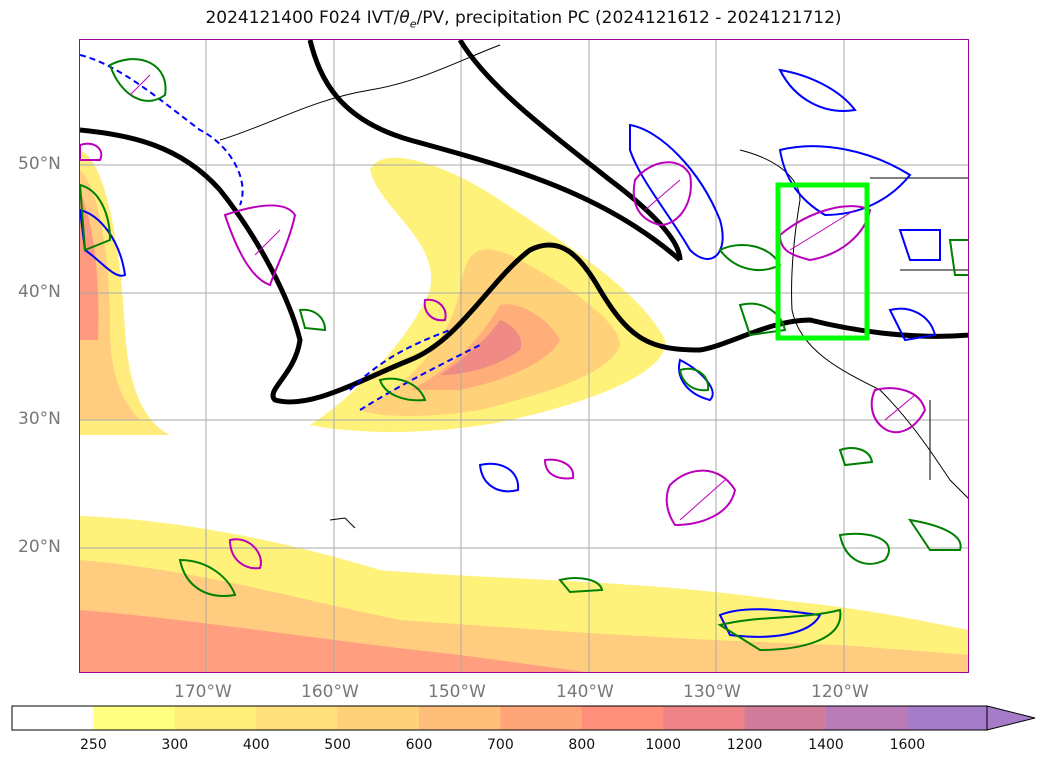  Describe the element at coordinates (712, 692) in the screenshot. I see `lon-label-130w: 130°W` at that location.